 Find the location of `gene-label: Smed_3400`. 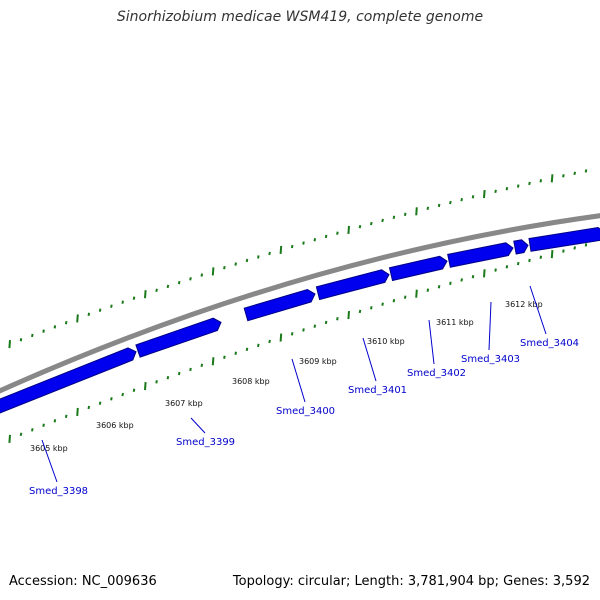

gene-label: Smed_3400 is located at coordinates (305, 411).